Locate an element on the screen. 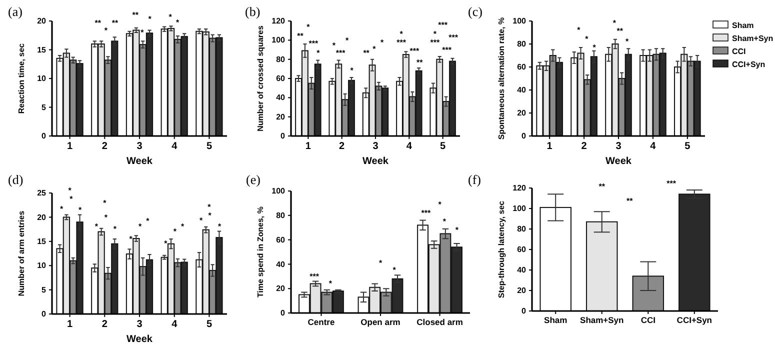 The width and height of the screenshot is (775, 346). x-tick-label: Sham is located at coordinates (556, 320).